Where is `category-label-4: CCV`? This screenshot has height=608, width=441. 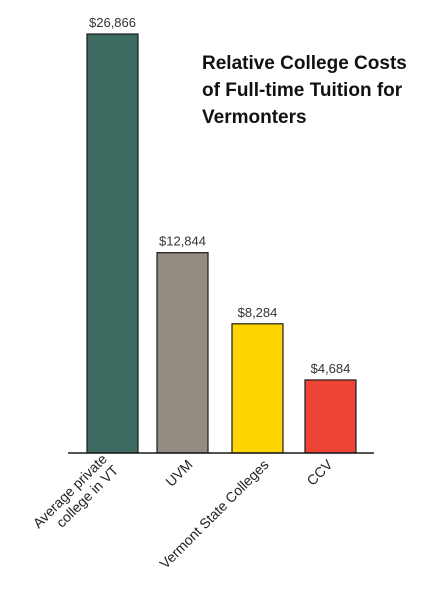
category-label-4: CCV is located at coordinates (319, 472).